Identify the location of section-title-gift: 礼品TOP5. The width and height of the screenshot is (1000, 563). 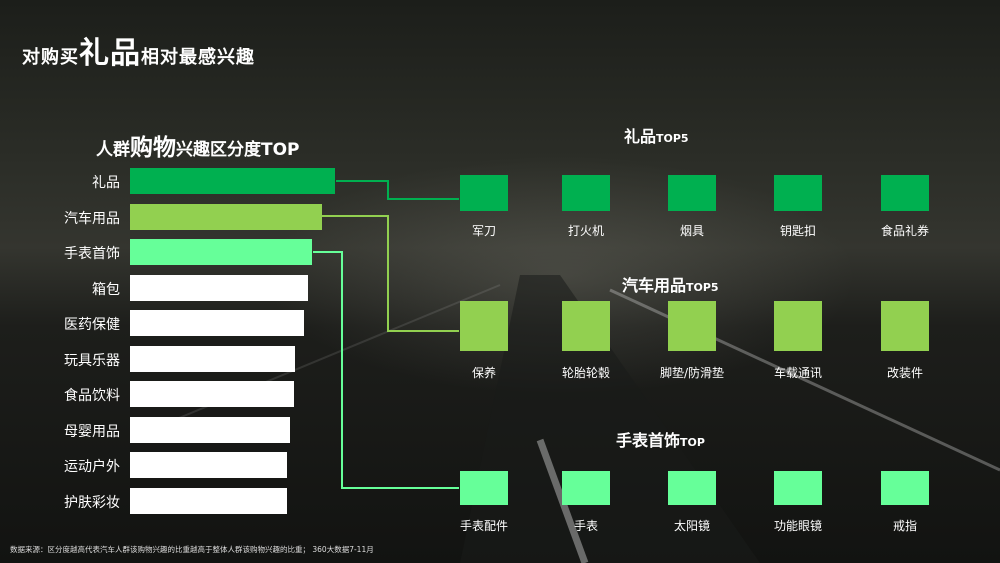
(656, 136).